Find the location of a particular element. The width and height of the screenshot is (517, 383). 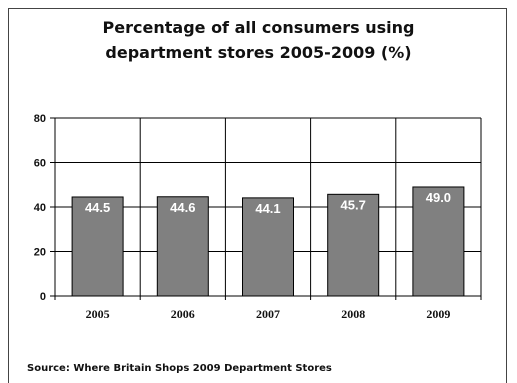

x-tick-label-2009: 2009 is located at coordinates (438, 314).